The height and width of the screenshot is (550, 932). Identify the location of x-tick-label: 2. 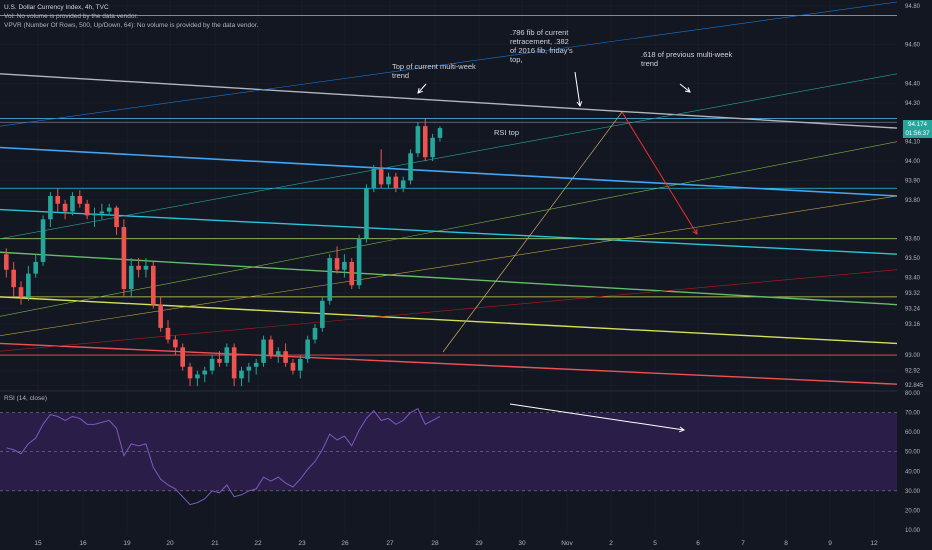
(611, 543).